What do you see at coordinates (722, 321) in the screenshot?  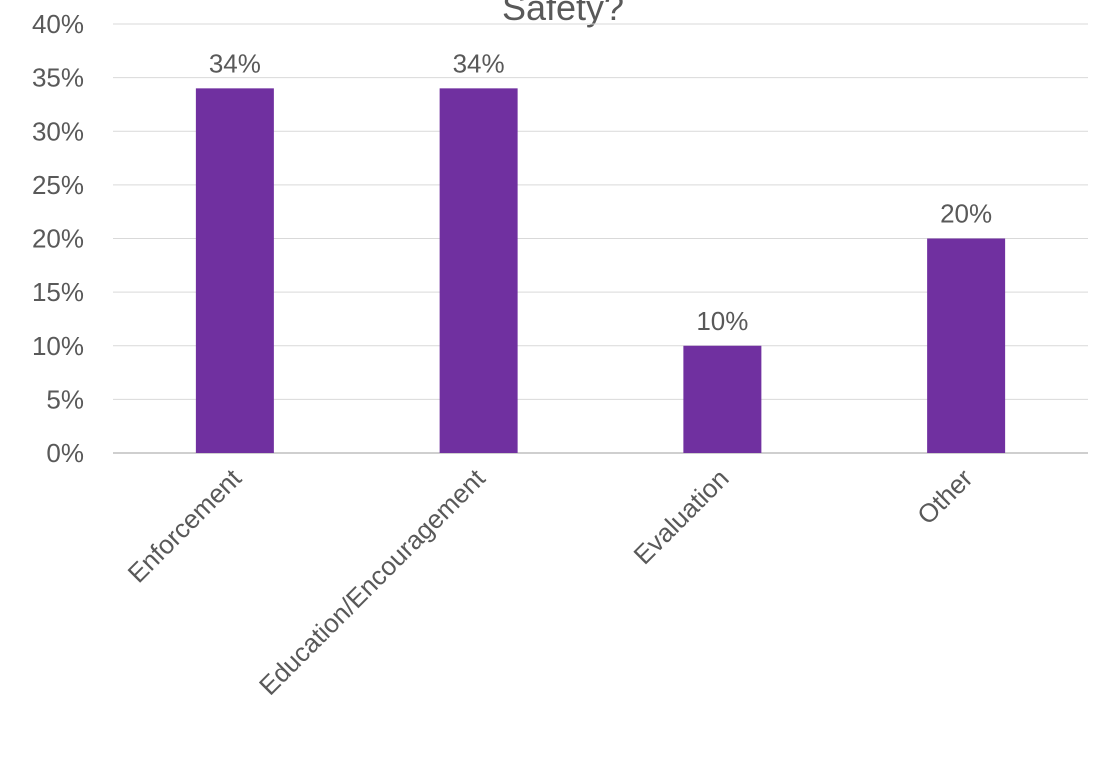 I see `data-label: 10%` at bounding box center [722, 321].